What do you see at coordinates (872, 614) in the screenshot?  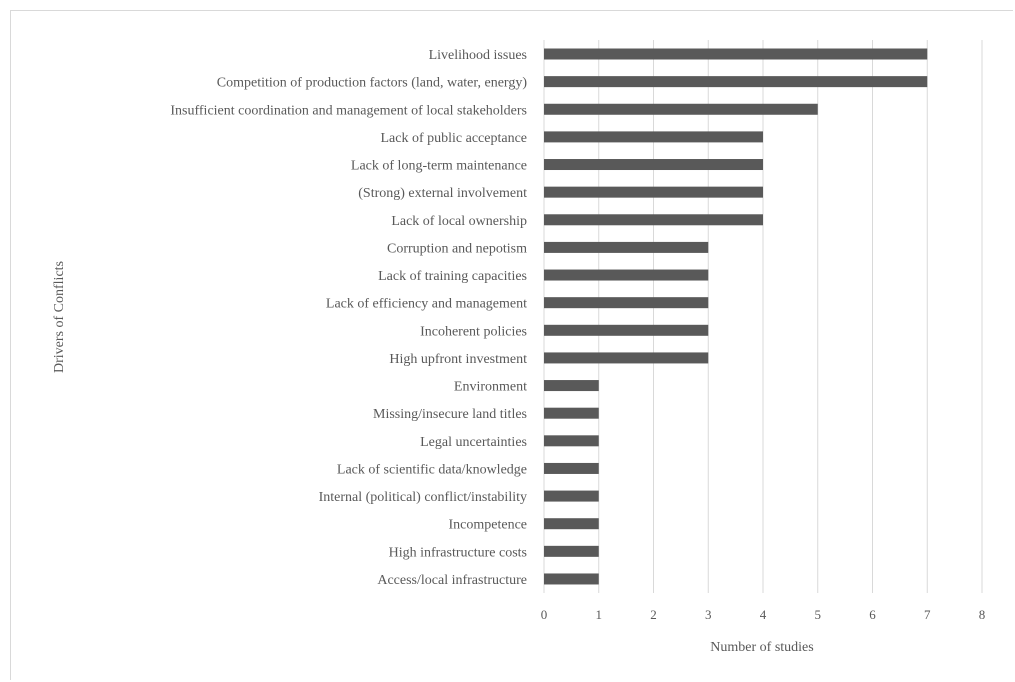 I see `x-tick-label: 6` at bounding box center [872, 614].